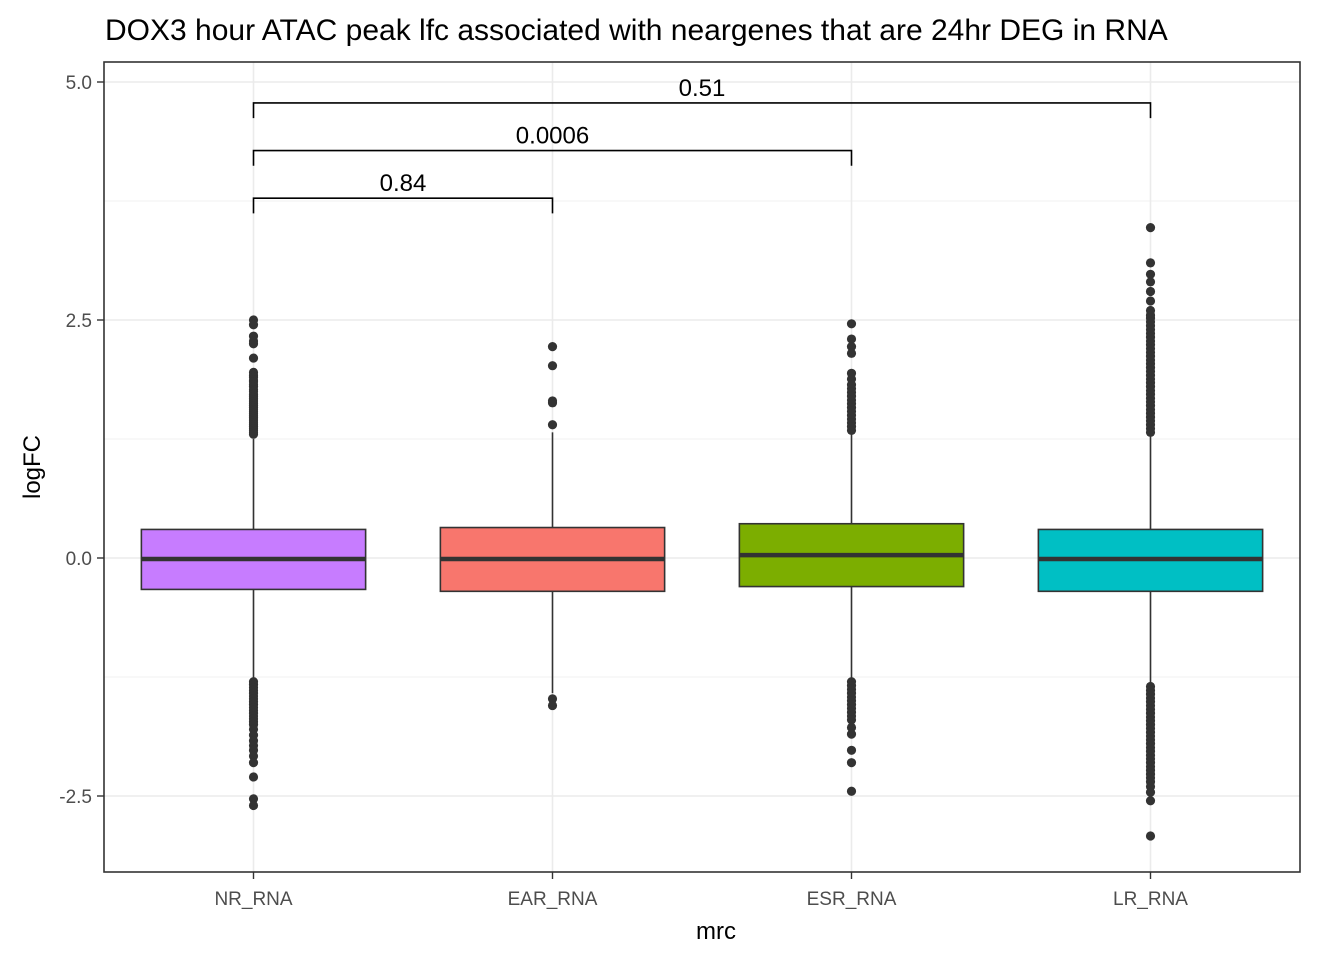 The height and width of the screenshot is (960, 1344). I want to click on x-axis-title: mrc, so click(716, 931).